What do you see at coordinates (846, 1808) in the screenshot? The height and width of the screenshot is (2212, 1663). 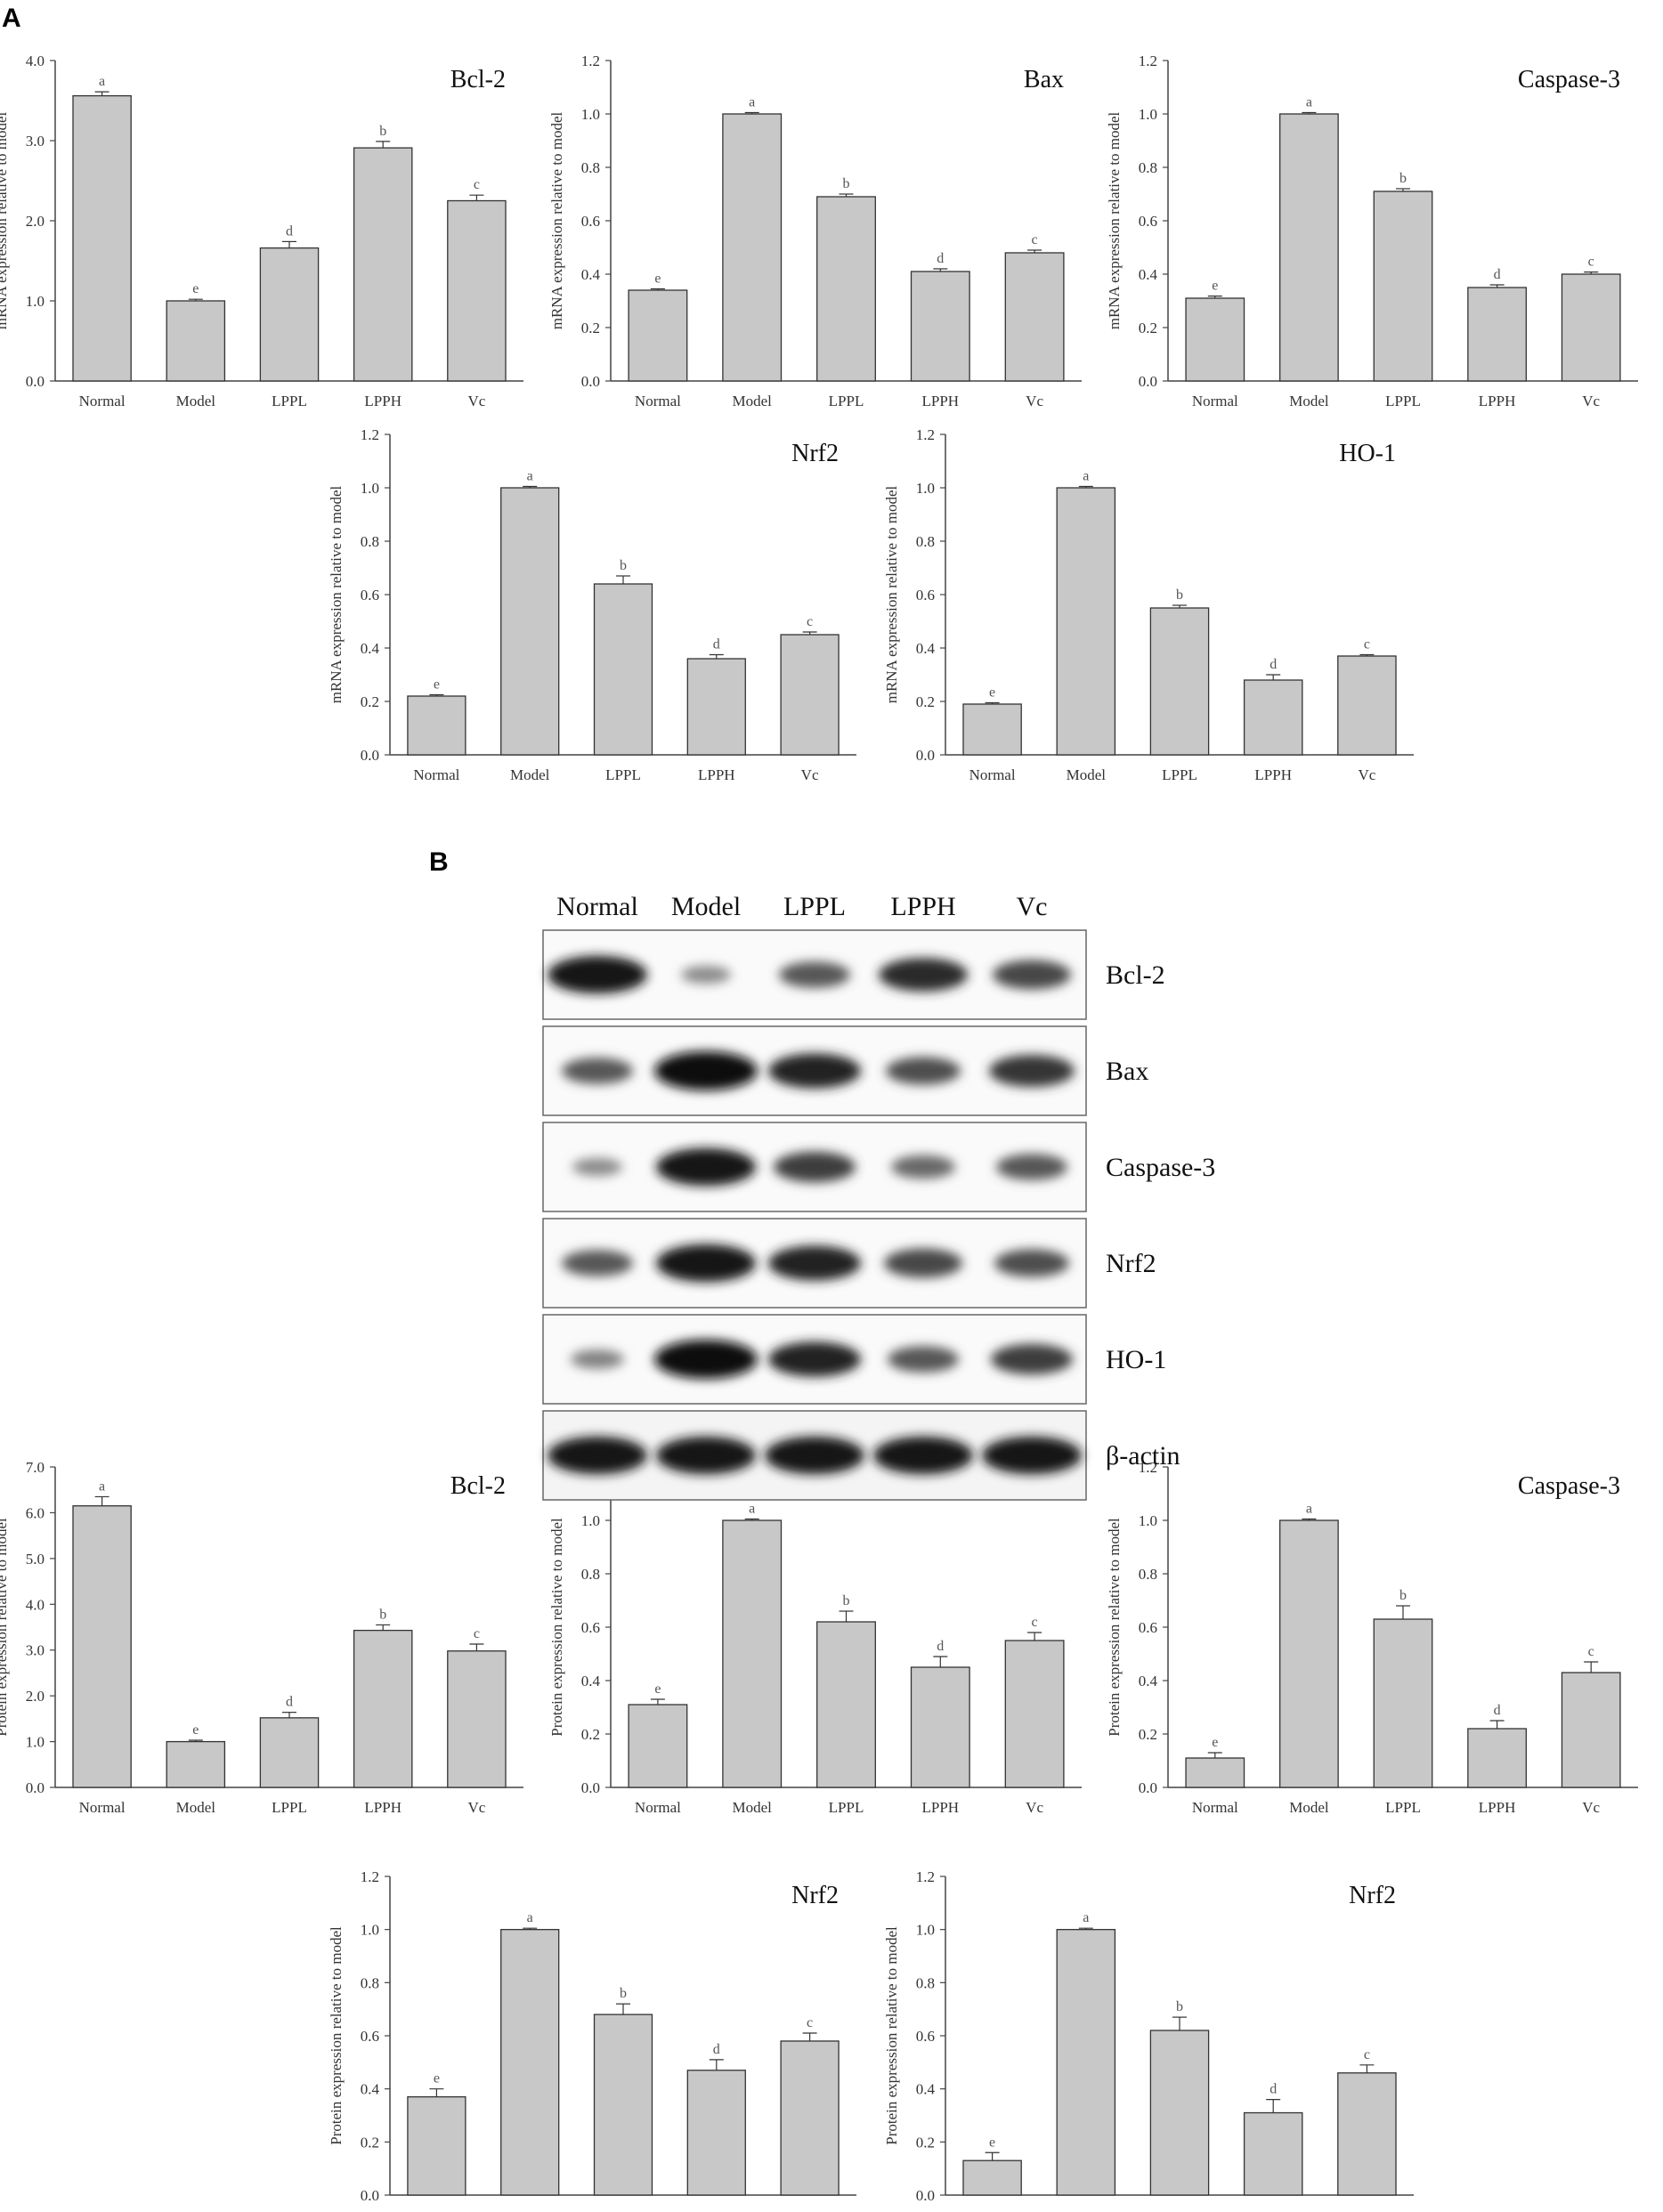 I see `x-tick-label: LPPL` at bounding box center [846, 1808].